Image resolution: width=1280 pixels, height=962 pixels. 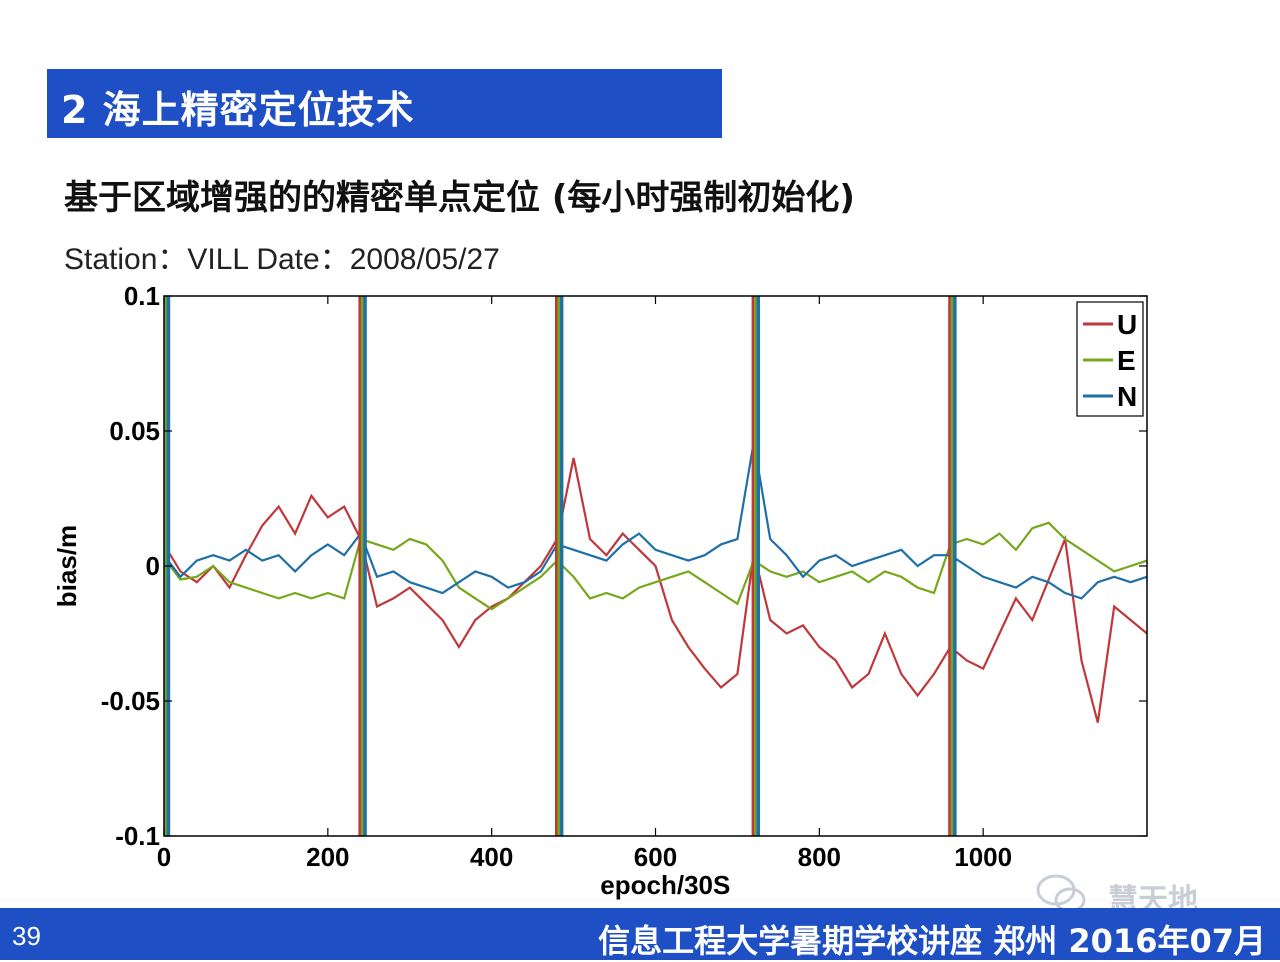 I want to click on legend-label-N: N, so click(x=1127, y=396).